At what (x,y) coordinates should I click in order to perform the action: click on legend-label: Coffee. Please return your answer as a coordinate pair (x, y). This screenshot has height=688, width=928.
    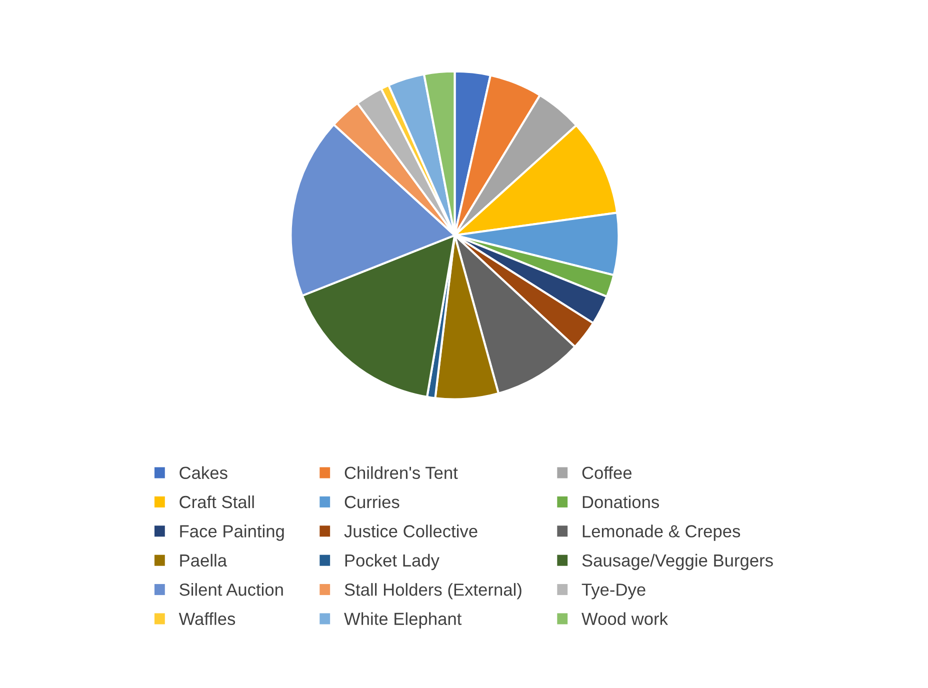
    Looking at the image, I should click on (607, 473).